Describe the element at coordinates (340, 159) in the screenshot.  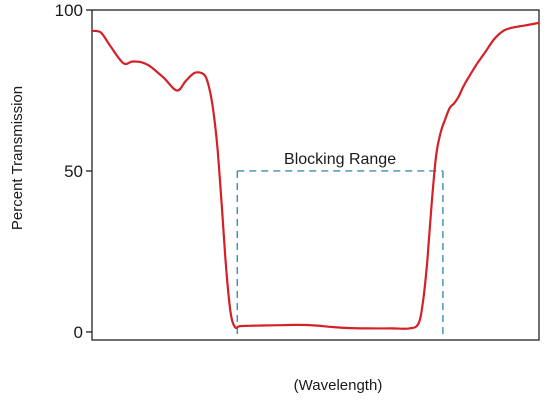
I see `blocking-range-label: Blocking Range` at that location.